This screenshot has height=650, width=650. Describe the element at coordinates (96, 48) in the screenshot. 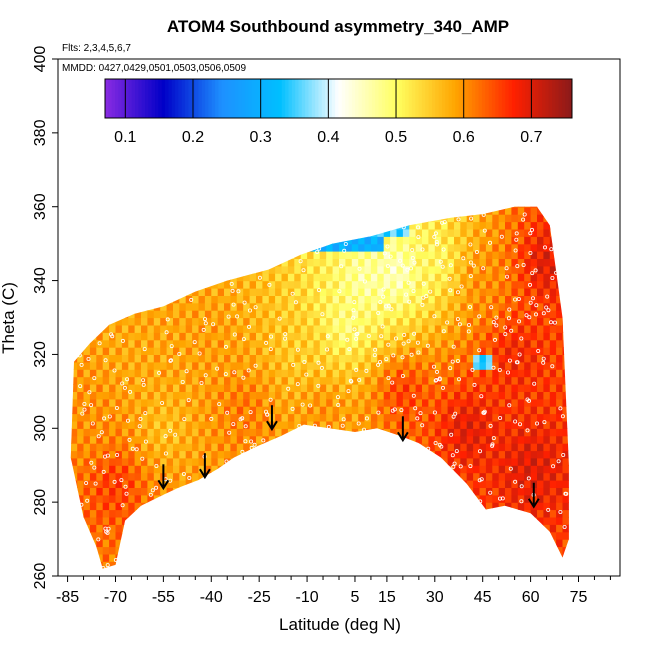

I see `flights-note: Flts: 2,3,4,5,6,7` at that location.